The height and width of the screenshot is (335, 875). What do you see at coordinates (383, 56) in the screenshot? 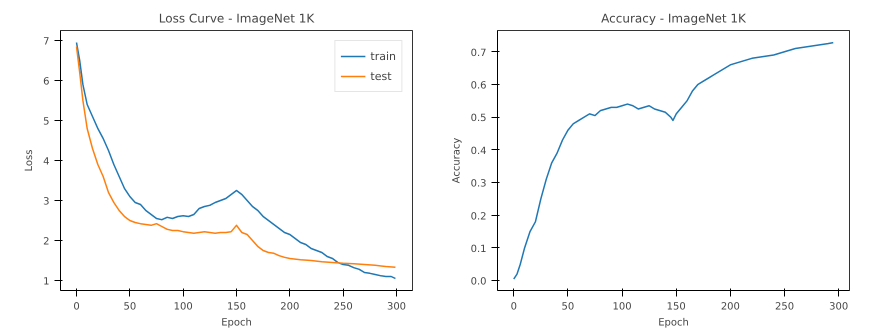
I see `legend-label: train` at bounding box center [383, 56].